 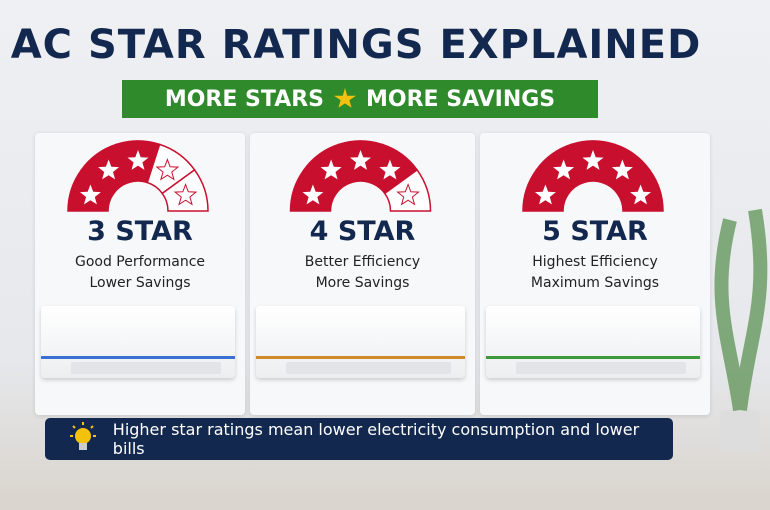 I want to click on description-line: Lower Savings, so click(x=140, y=283).